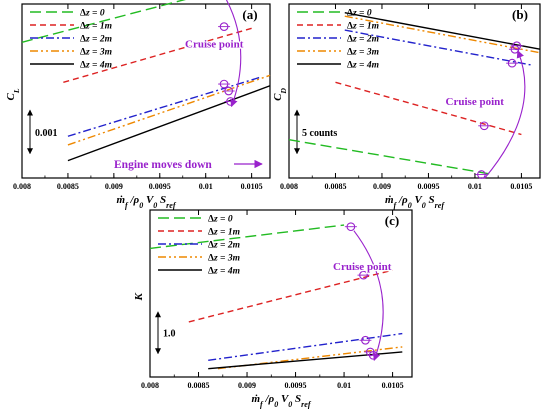 This screenshot has width=550, height=416. What do you see at coordinates (319, 133) in the screenshot?
I see `scale-bar-label: 5 counts` at bounding box center [319, 133].